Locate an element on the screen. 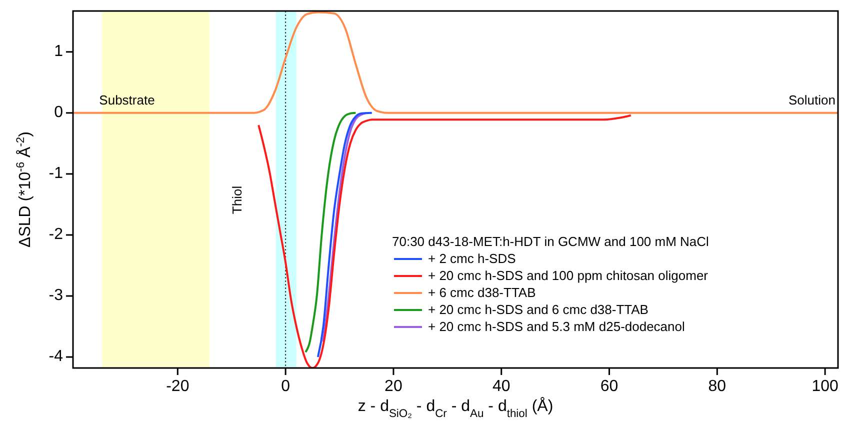 The image size is (852, 426). x-tick-label: 100 is located at coordinates (825, 386).